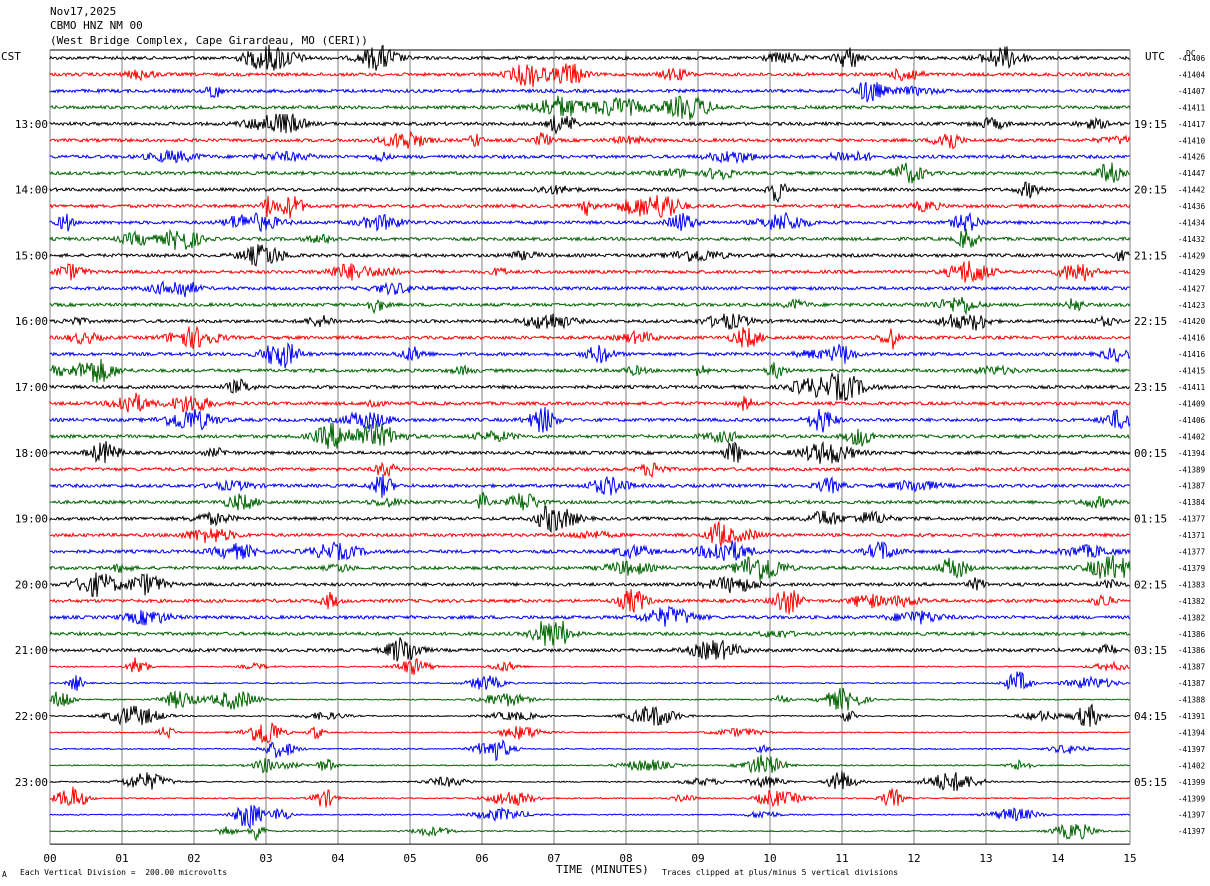  Describe the element at coordinates (697, 858) in the screenshot. I see `x-tick-label: 09` at that location.